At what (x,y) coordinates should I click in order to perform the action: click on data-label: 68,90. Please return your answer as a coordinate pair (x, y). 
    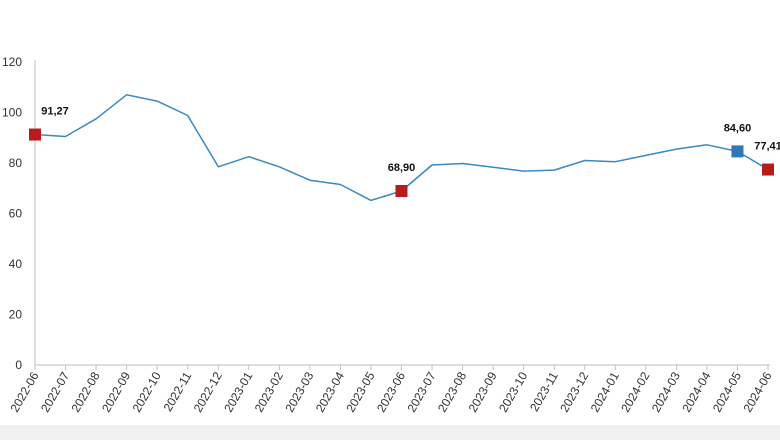
    Looking at the image, I should click on (402, 168).